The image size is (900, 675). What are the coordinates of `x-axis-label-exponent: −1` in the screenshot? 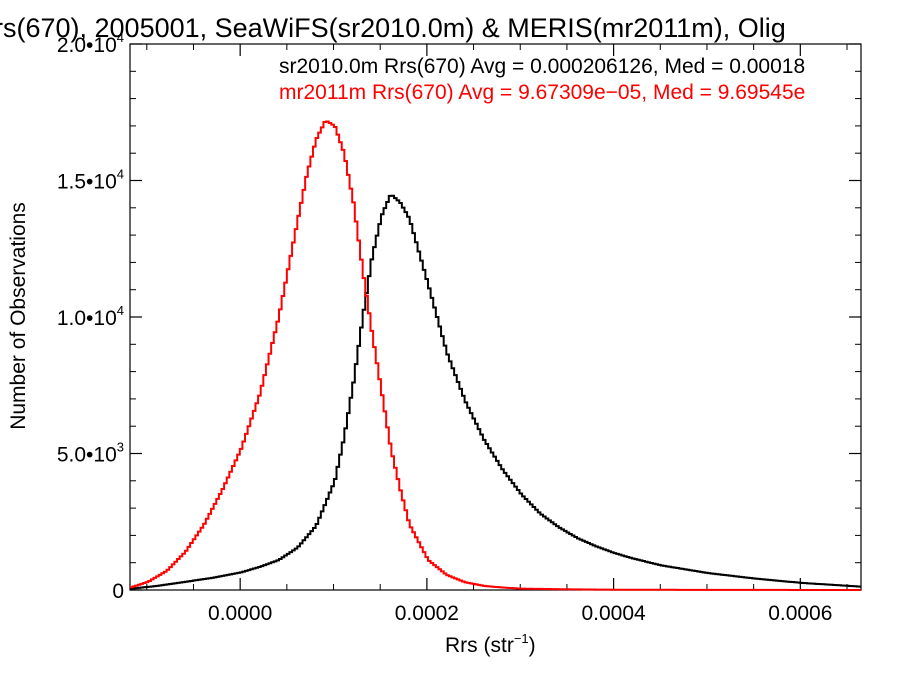 It's located at (521, 638).